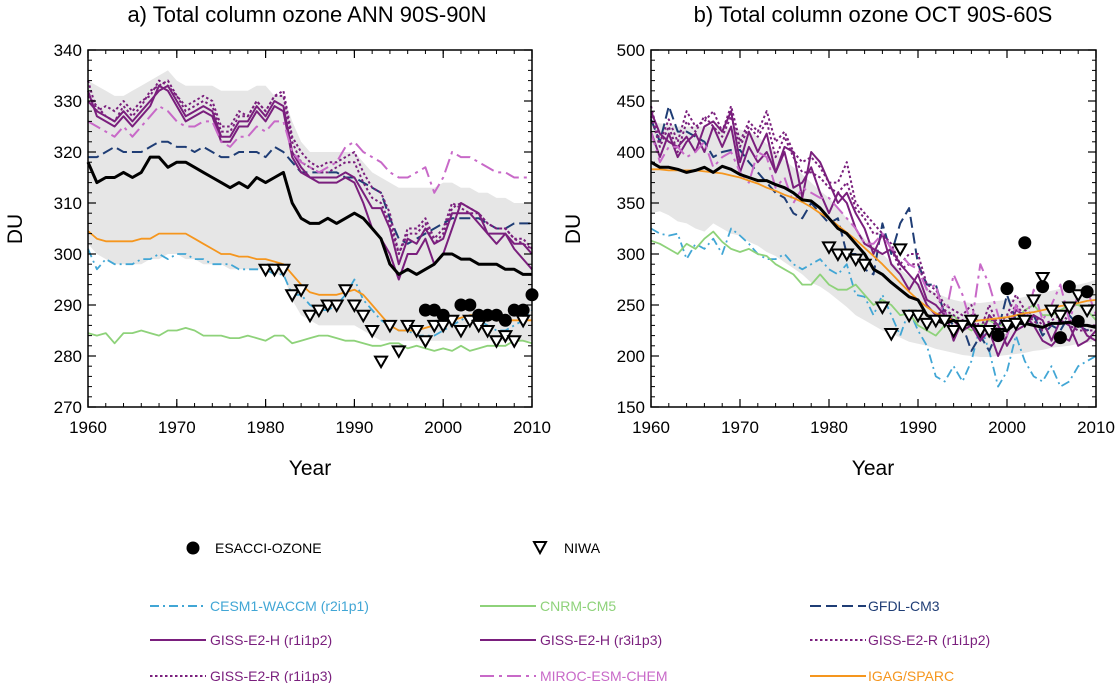 This screenshot has height=683, width=1117. Describe the element at coordinates (578, 606) in the screenshot. I see `legend-label-cnrm-cm5: CNRM-CM5` at that location.